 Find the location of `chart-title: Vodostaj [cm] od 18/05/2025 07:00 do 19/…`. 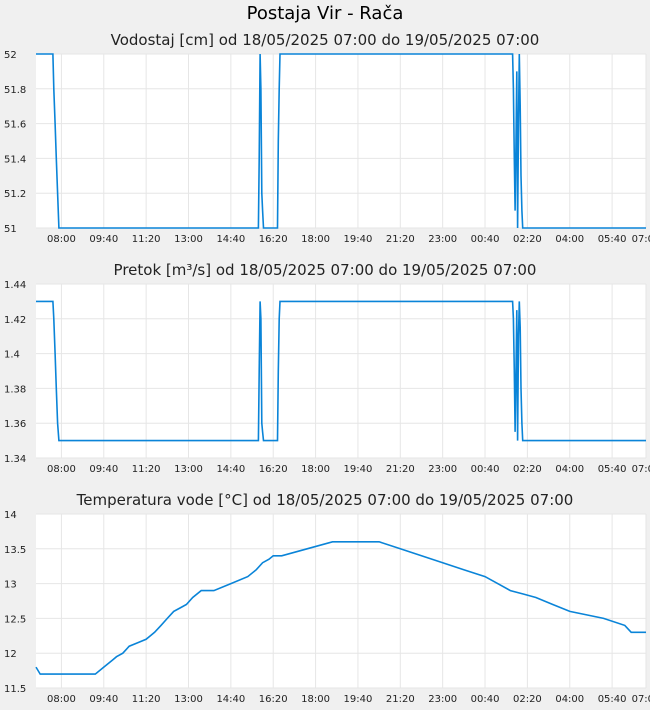

chart-title: Vodostaj [cm] od 18/05/2025 07:00 do 19/… is located at coordinates (325, 40).